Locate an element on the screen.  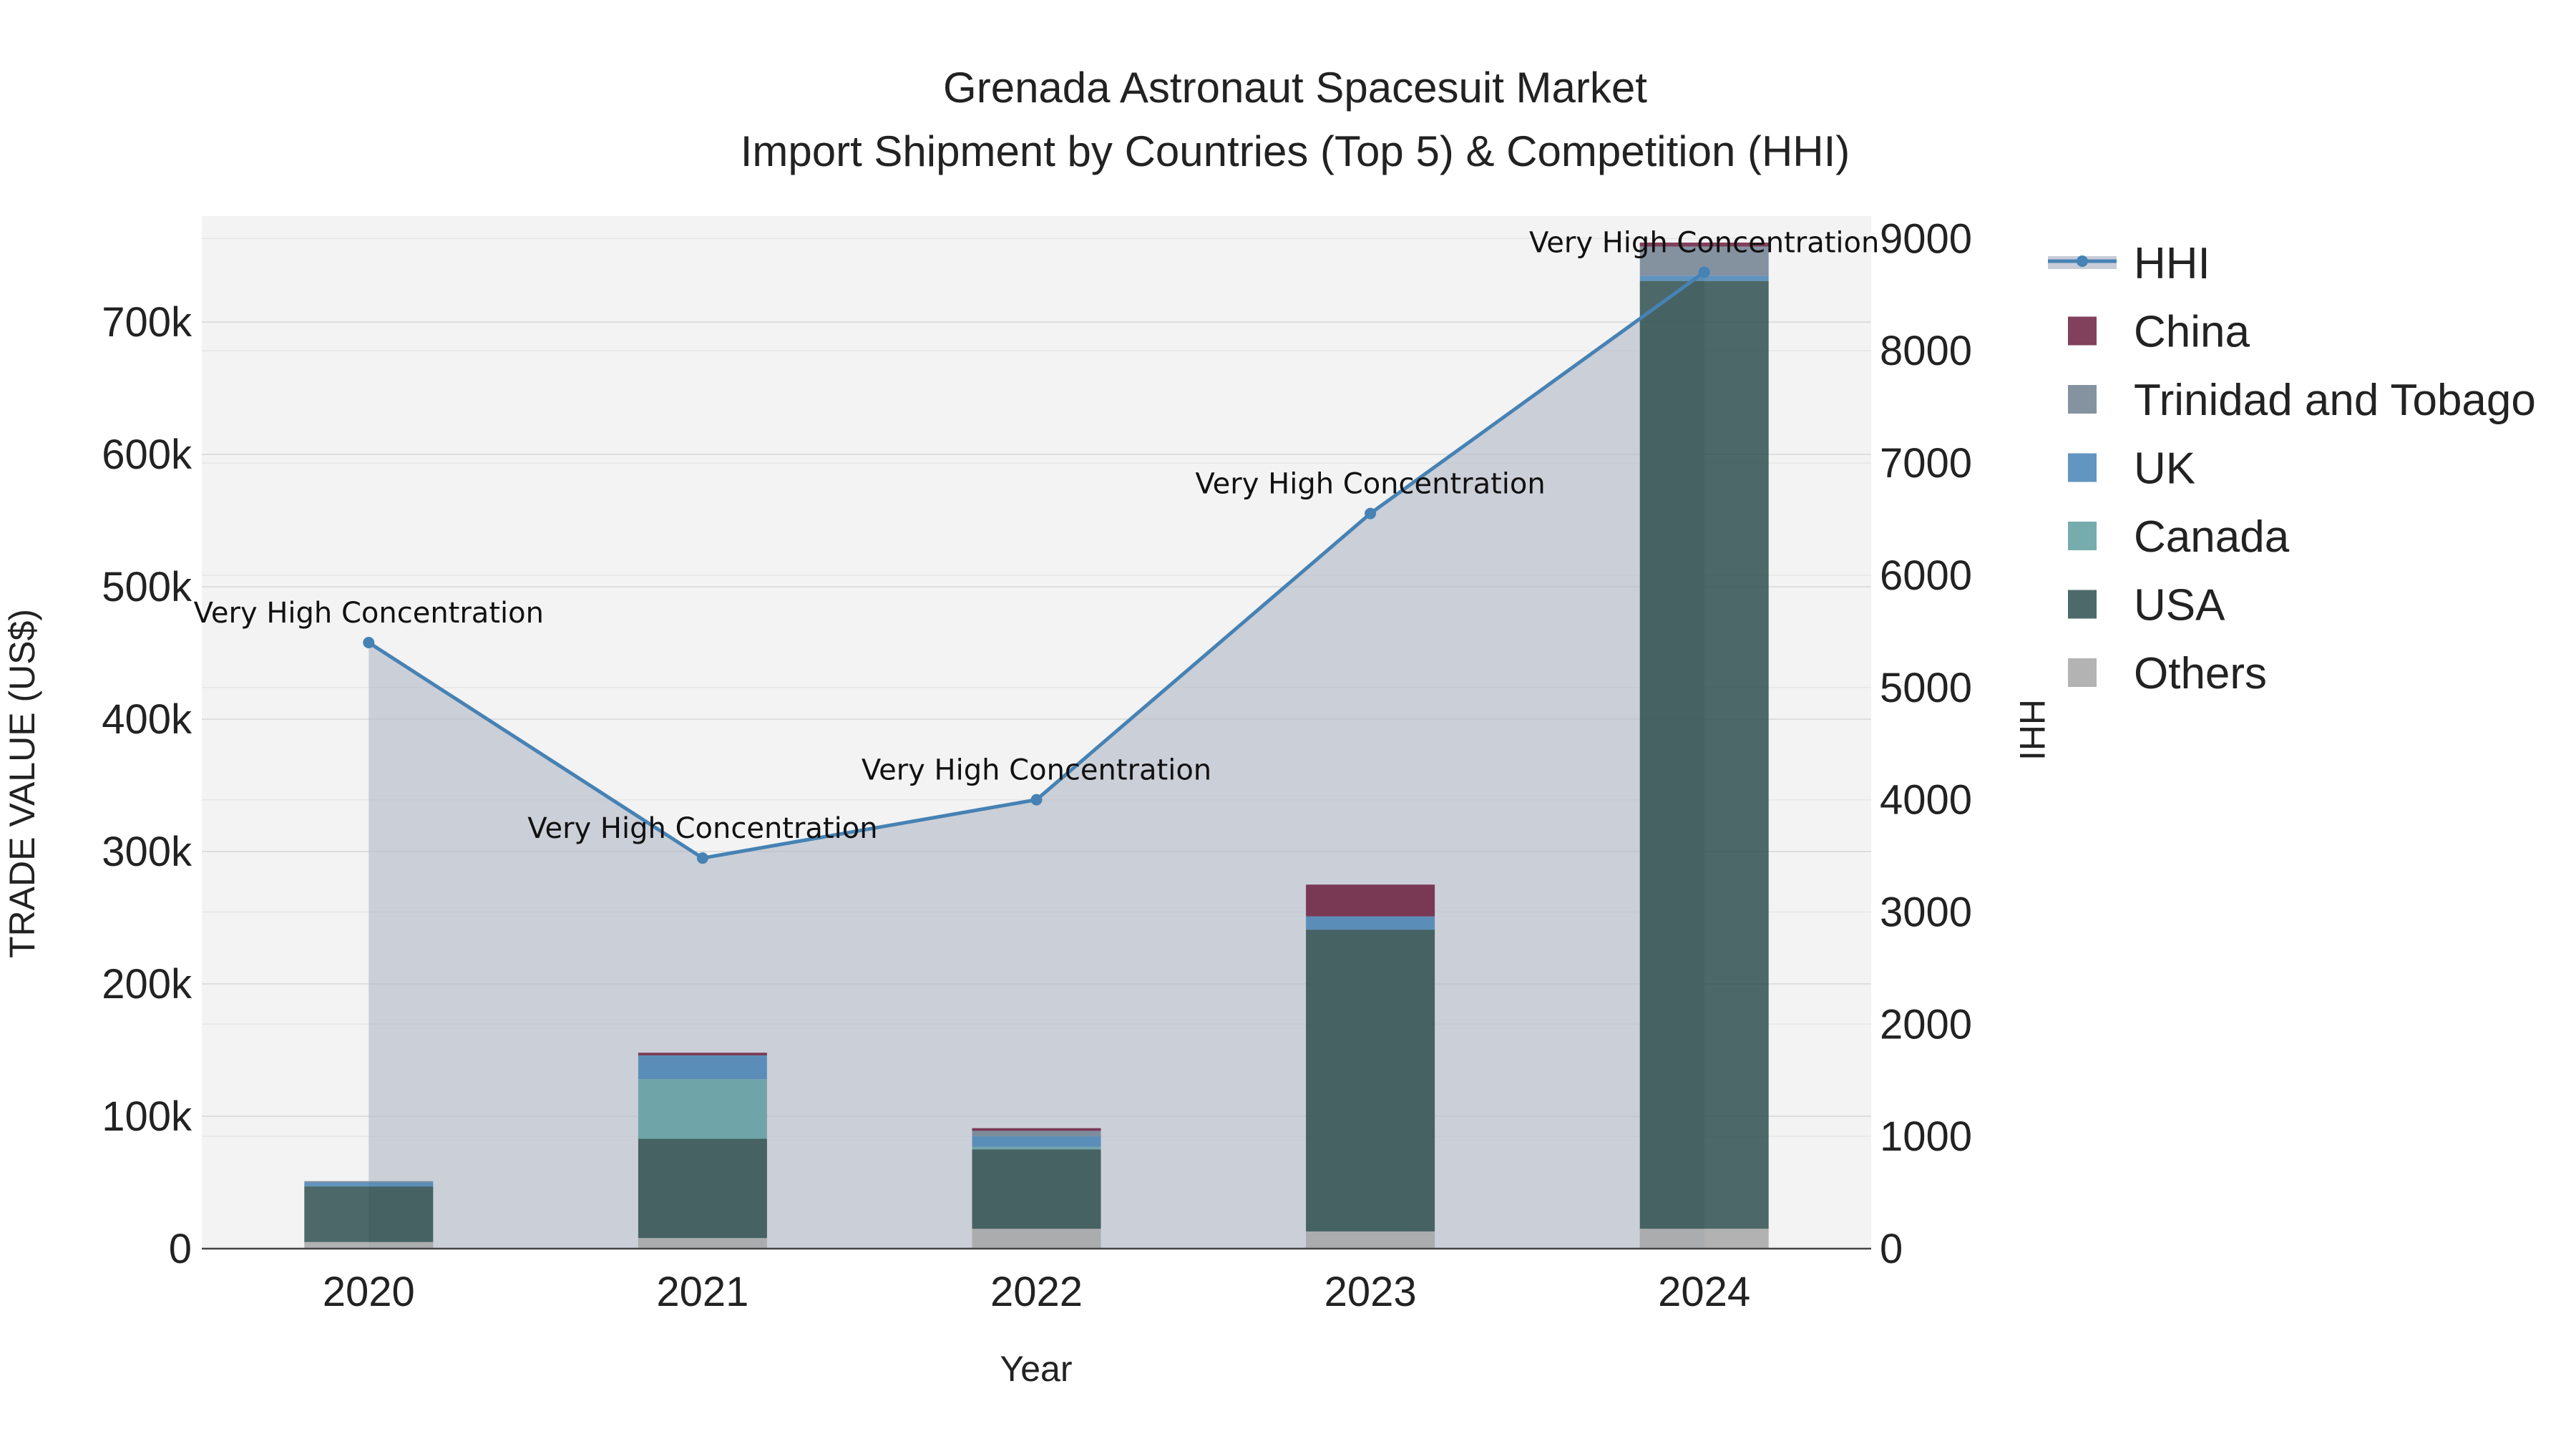
x-axis-ticks: 2020 2021 2022 2023 2024 is located at coordinates (1036, 1292).